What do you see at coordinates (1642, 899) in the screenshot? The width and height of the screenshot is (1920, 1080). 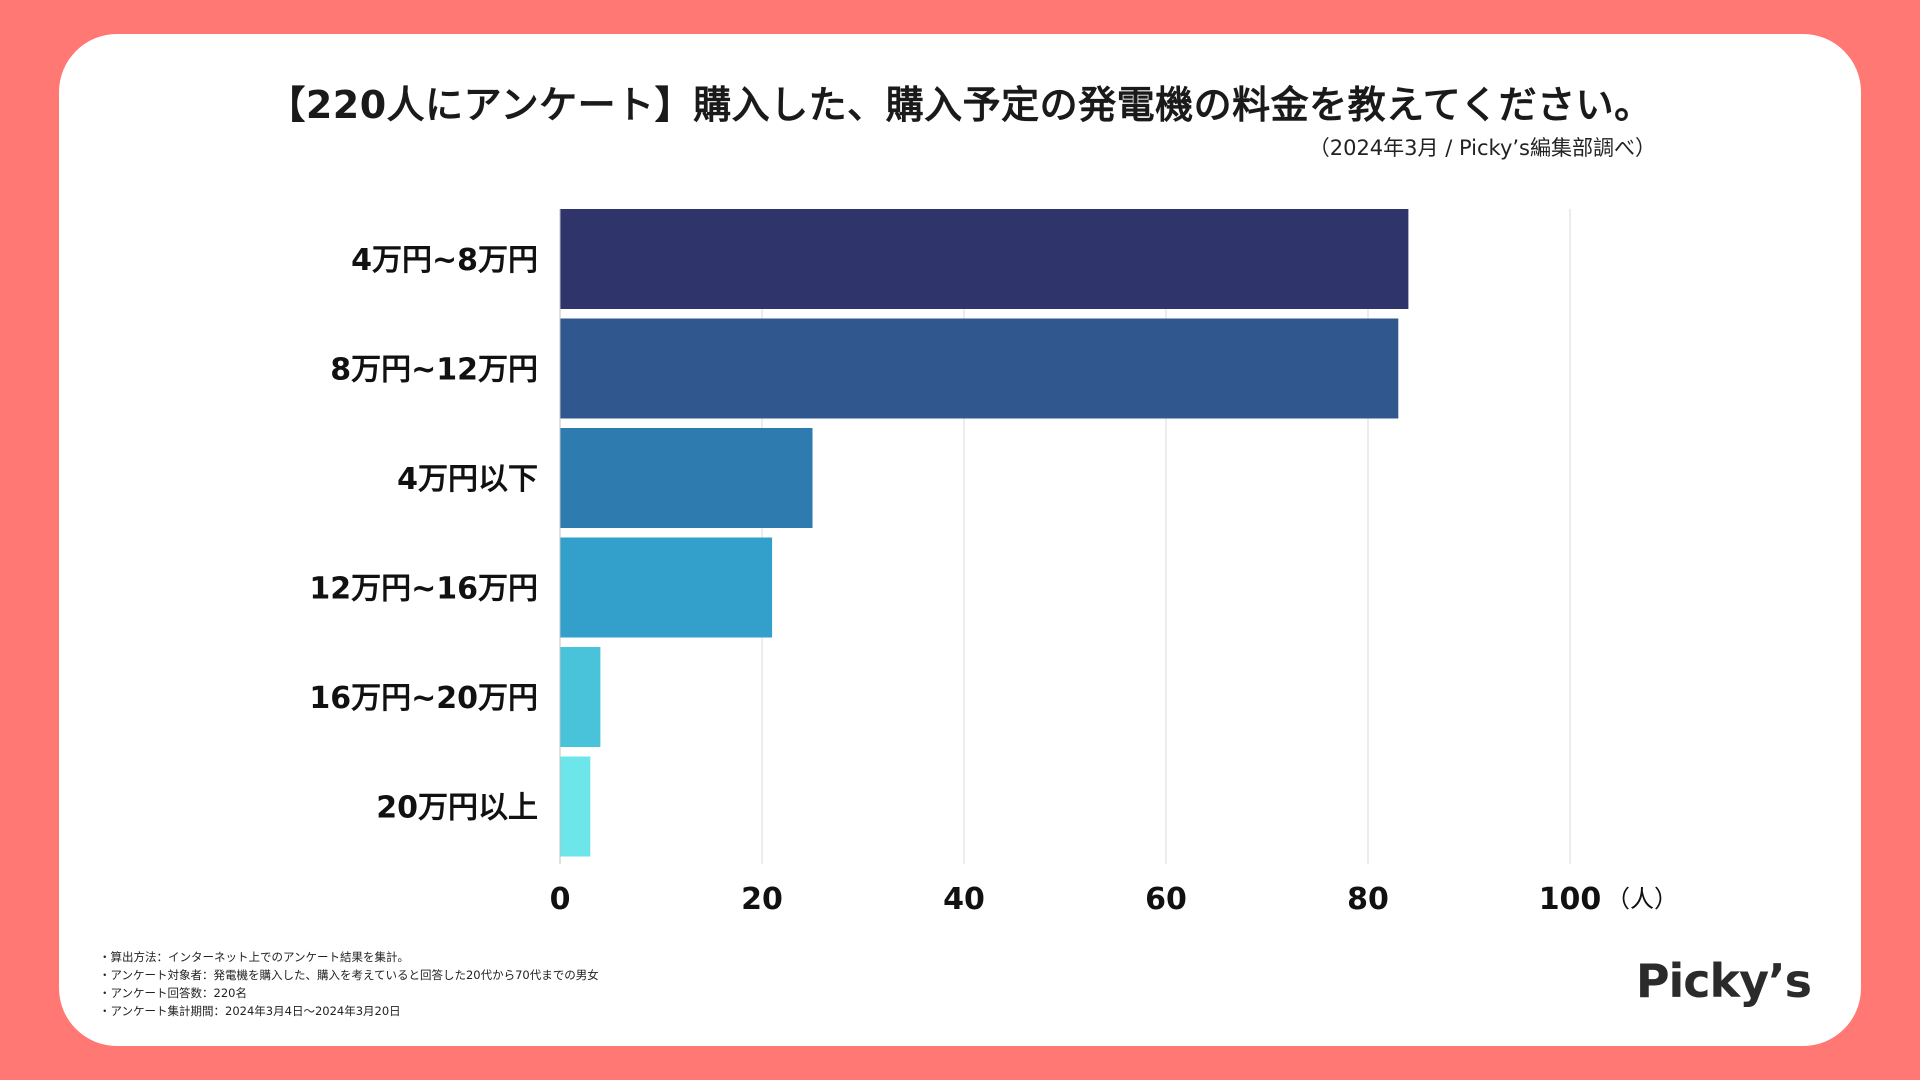 I see `x-axis-unit: （人）` at bounding box center [1642, 899].